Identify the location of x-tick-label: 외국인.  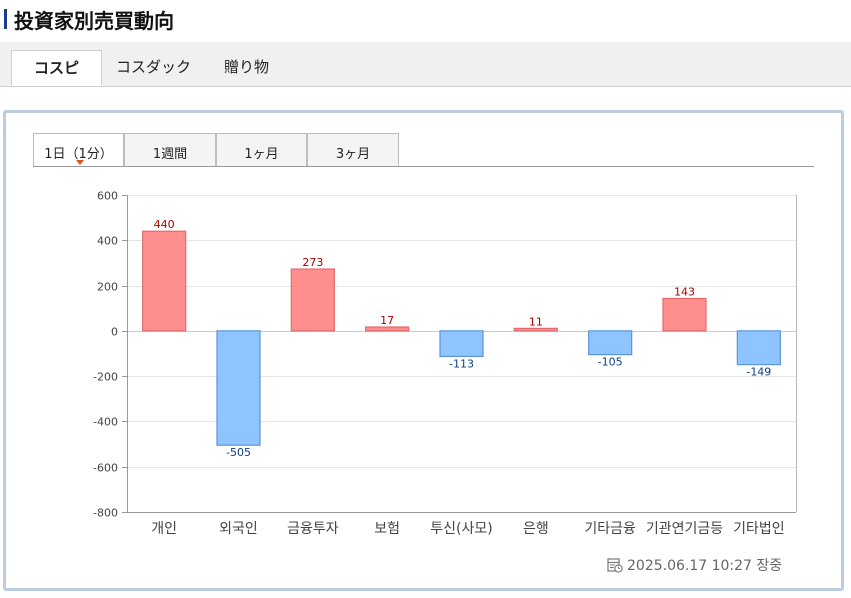
(238, 529).